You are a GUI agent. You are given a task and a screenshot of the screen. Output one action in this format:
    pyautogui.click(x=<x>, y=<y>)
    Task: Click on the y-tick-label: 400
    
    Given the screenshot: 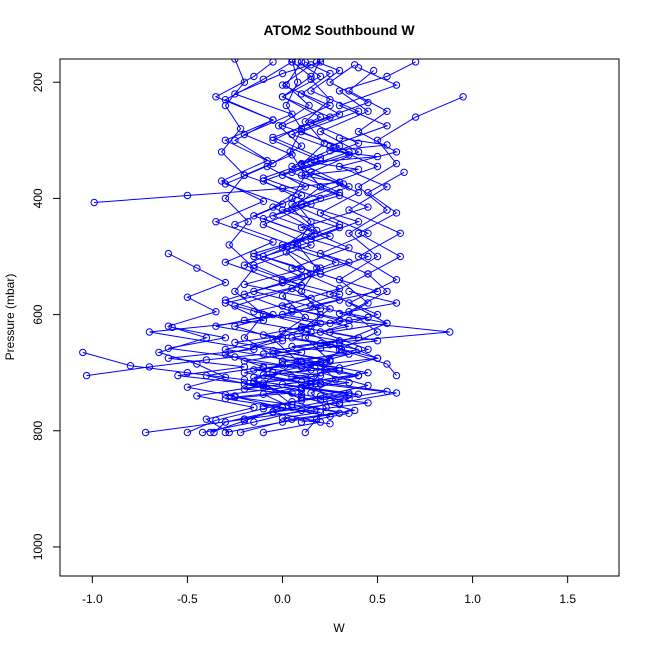 What is the action you would take?
    pyautogui.click(x=38, y=198)
    